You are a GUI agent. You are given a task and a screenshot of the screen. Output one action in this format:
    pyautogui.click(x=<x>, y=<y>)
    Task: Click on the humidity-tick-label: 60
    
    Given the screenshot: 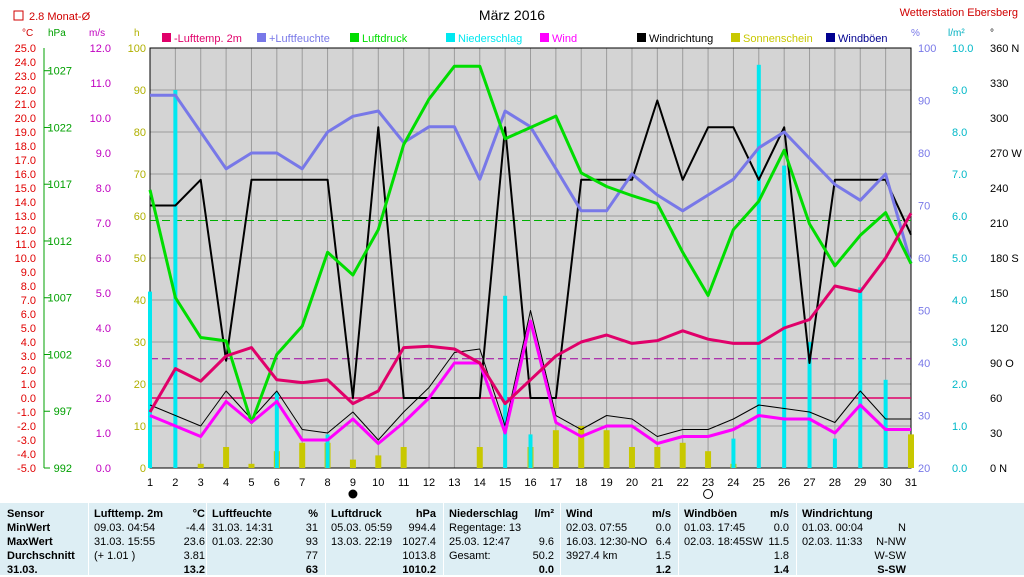 What is the action you would take?
    pyautogui.click(x=924, y=259)
    